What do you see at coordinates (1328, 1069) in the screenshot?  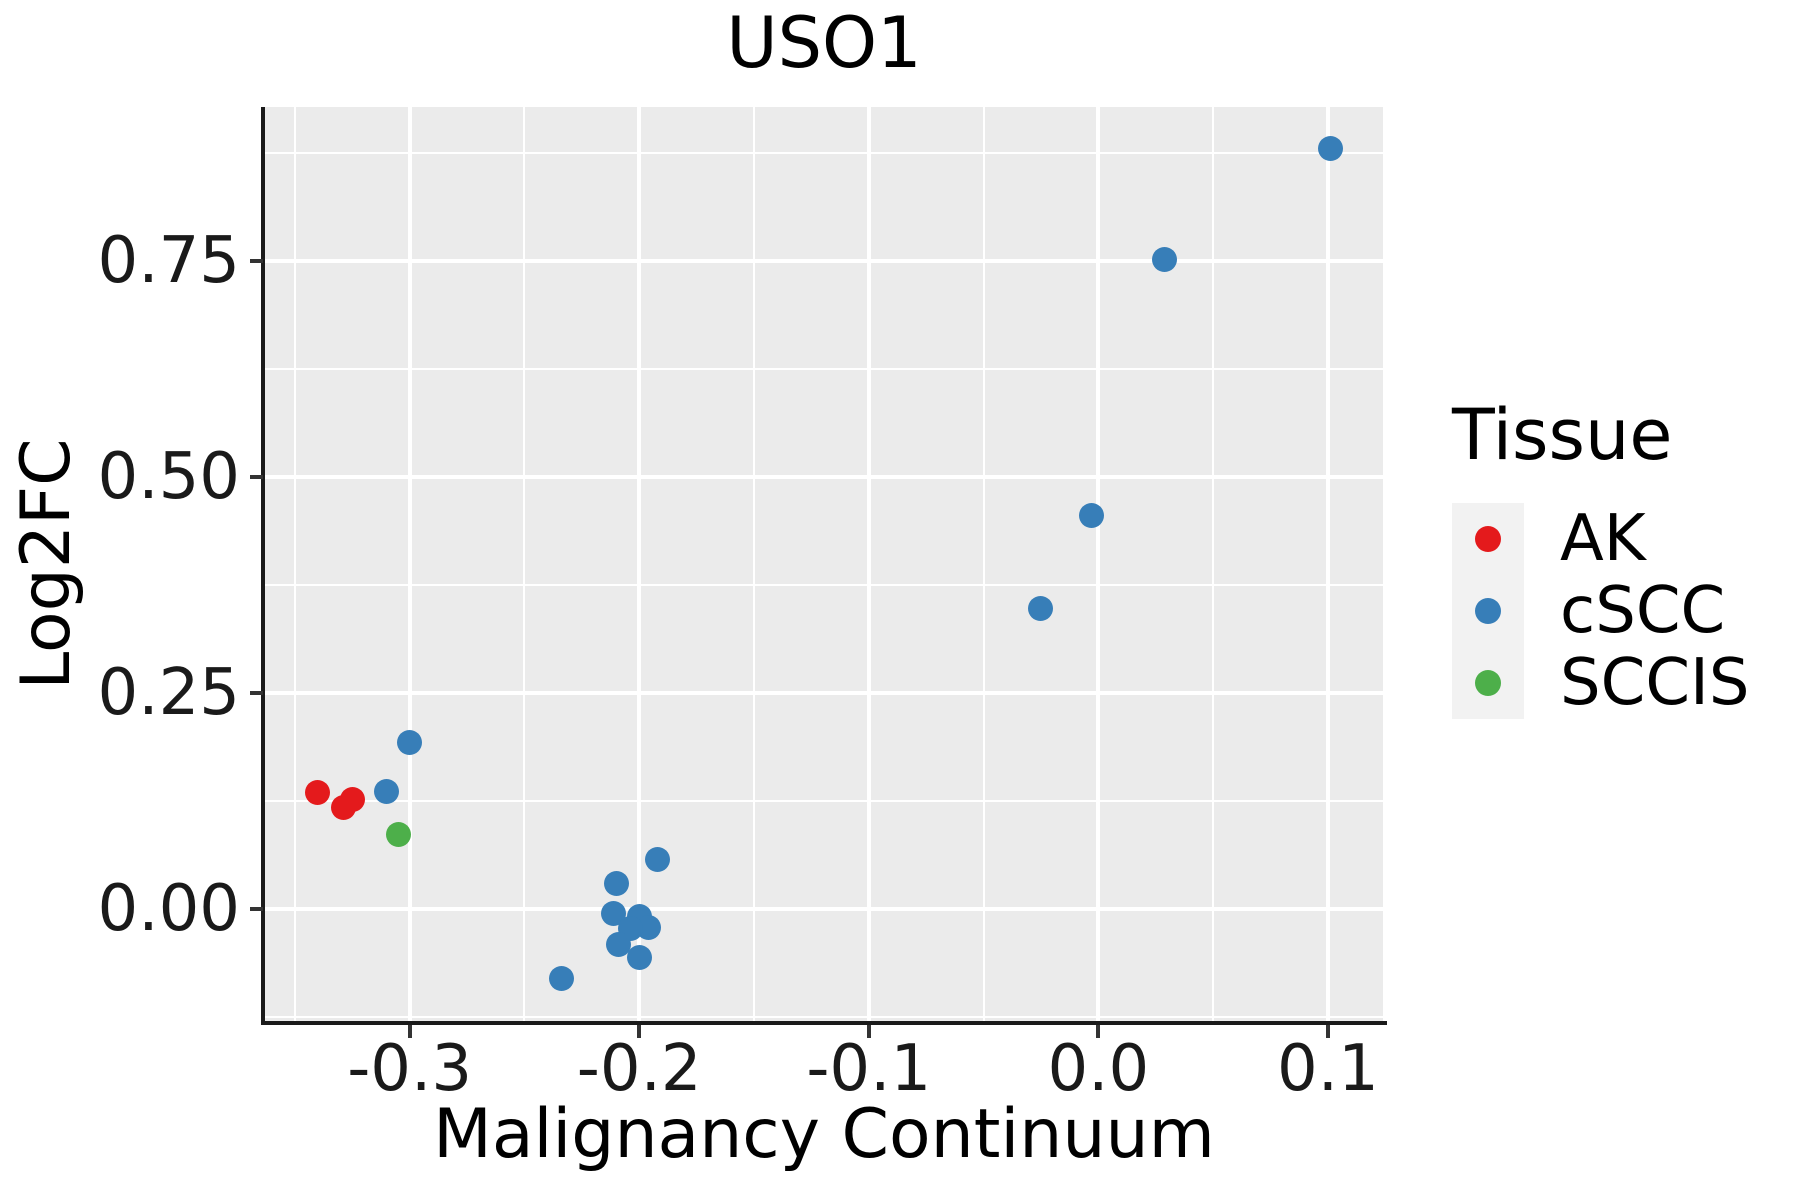 I see `x-tick-label: 0.1` at bounding box center [1328, 1069].